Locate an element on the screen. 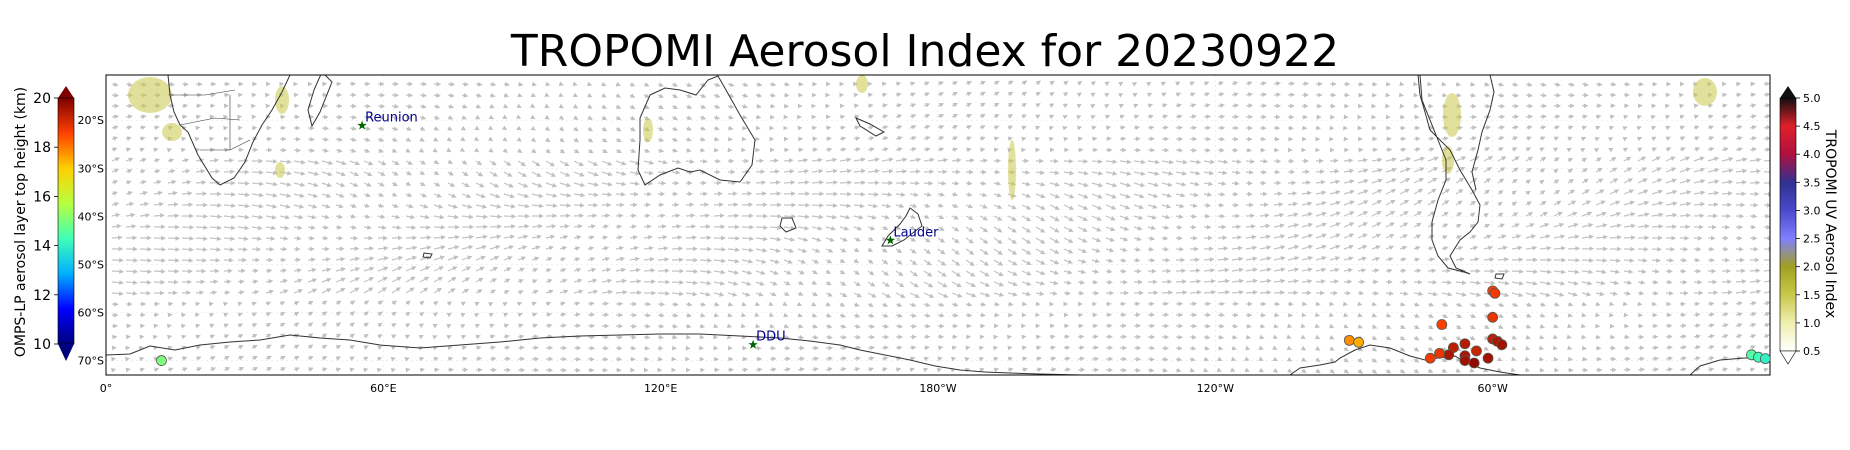 Image resolution: width=1850 pixels, height=450 pixels. left-colorbar-label: OMPS-LP aerosol layer top height (km) is located at coordinates (21, 222).